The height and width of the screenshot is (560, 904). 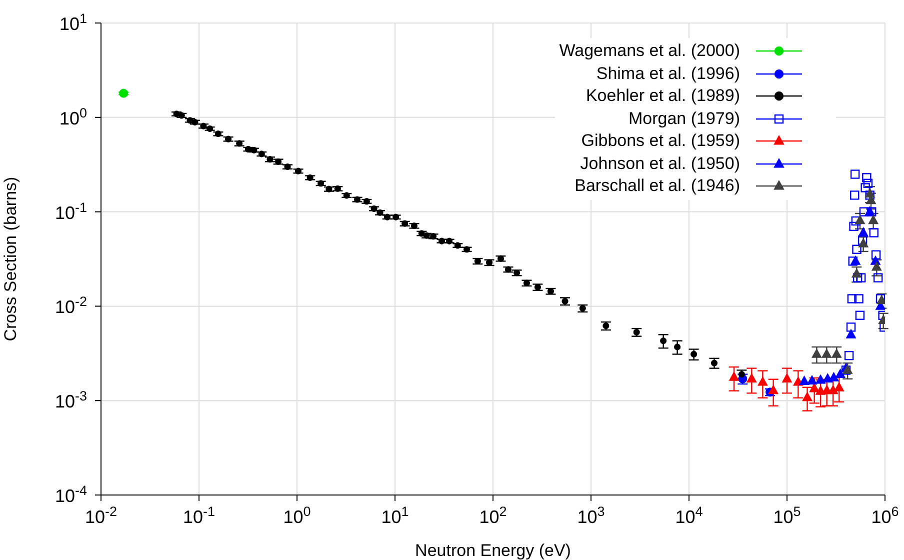 What do you see at coordinates (71, 494) in the screenshot?
I see `y-tick-label: 10$^{-4}$` at bounding box center [71, 494].